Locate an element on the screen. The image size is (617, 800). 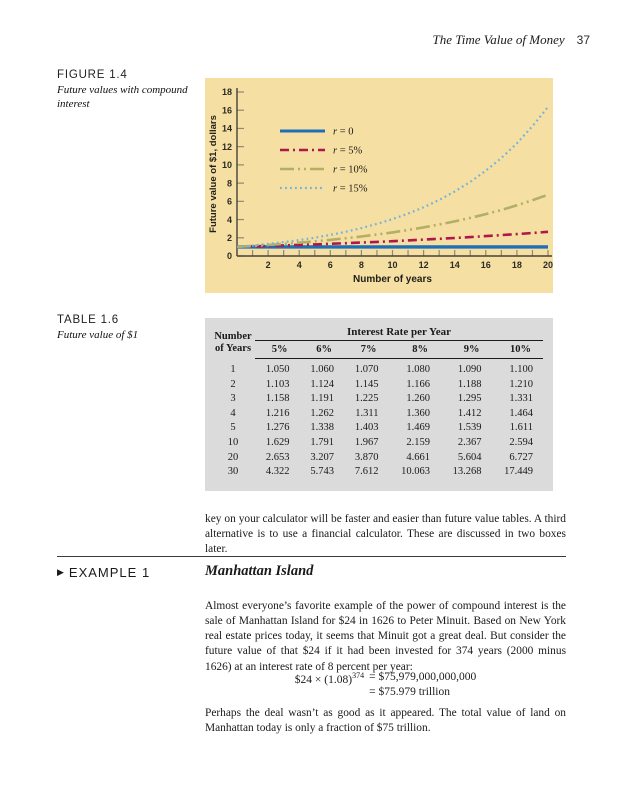
svg-text: 8 is located at coordinates (229, 183).